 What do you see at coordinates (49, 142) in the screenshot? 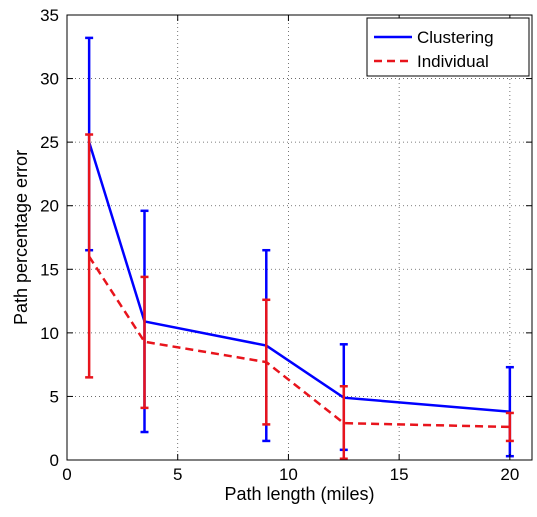
I see `y-tick-label: 25` at bounding box center [49, 142].